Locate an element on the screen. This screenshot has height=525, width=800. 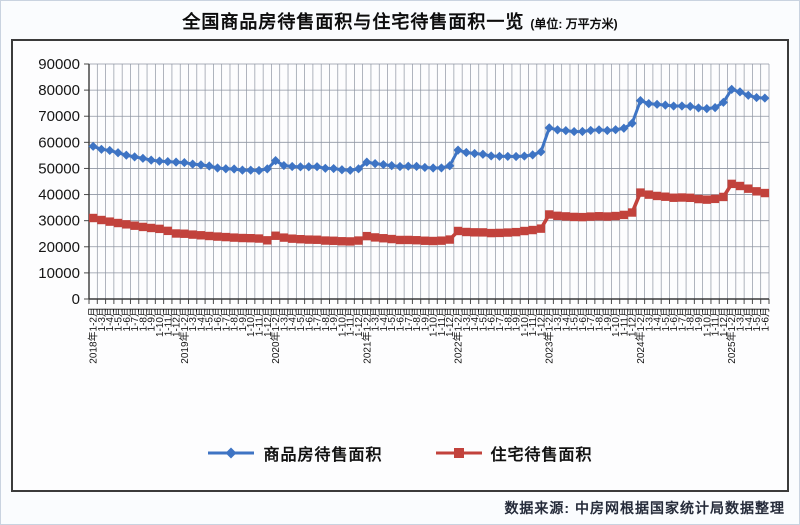
svg-text: 50000 is located at coordinates (59, 168).